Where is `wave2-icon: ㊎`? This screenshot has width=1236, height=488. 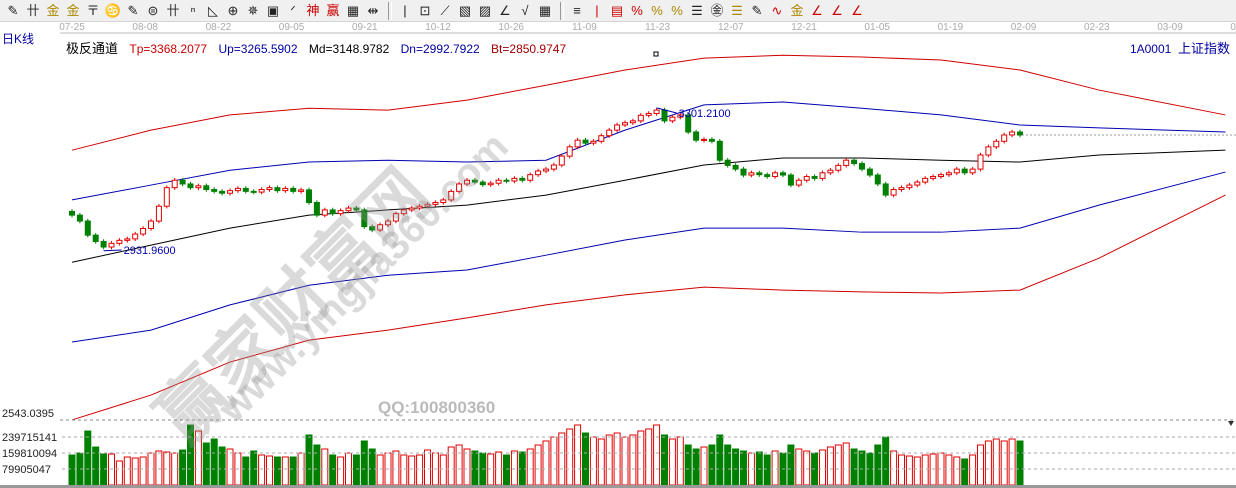
wave2-icon: ㊎ is located at coordinates (717, 10).